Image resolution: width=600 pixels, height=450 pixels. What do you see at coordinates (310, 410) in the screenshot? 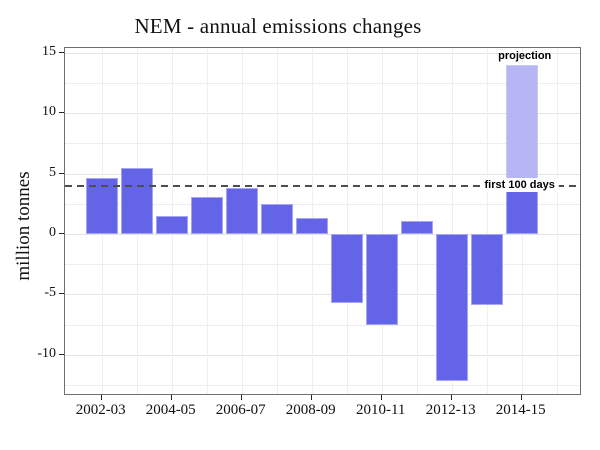
I see `x-tick-label: 2008-09` at bounding box center [310, 410].